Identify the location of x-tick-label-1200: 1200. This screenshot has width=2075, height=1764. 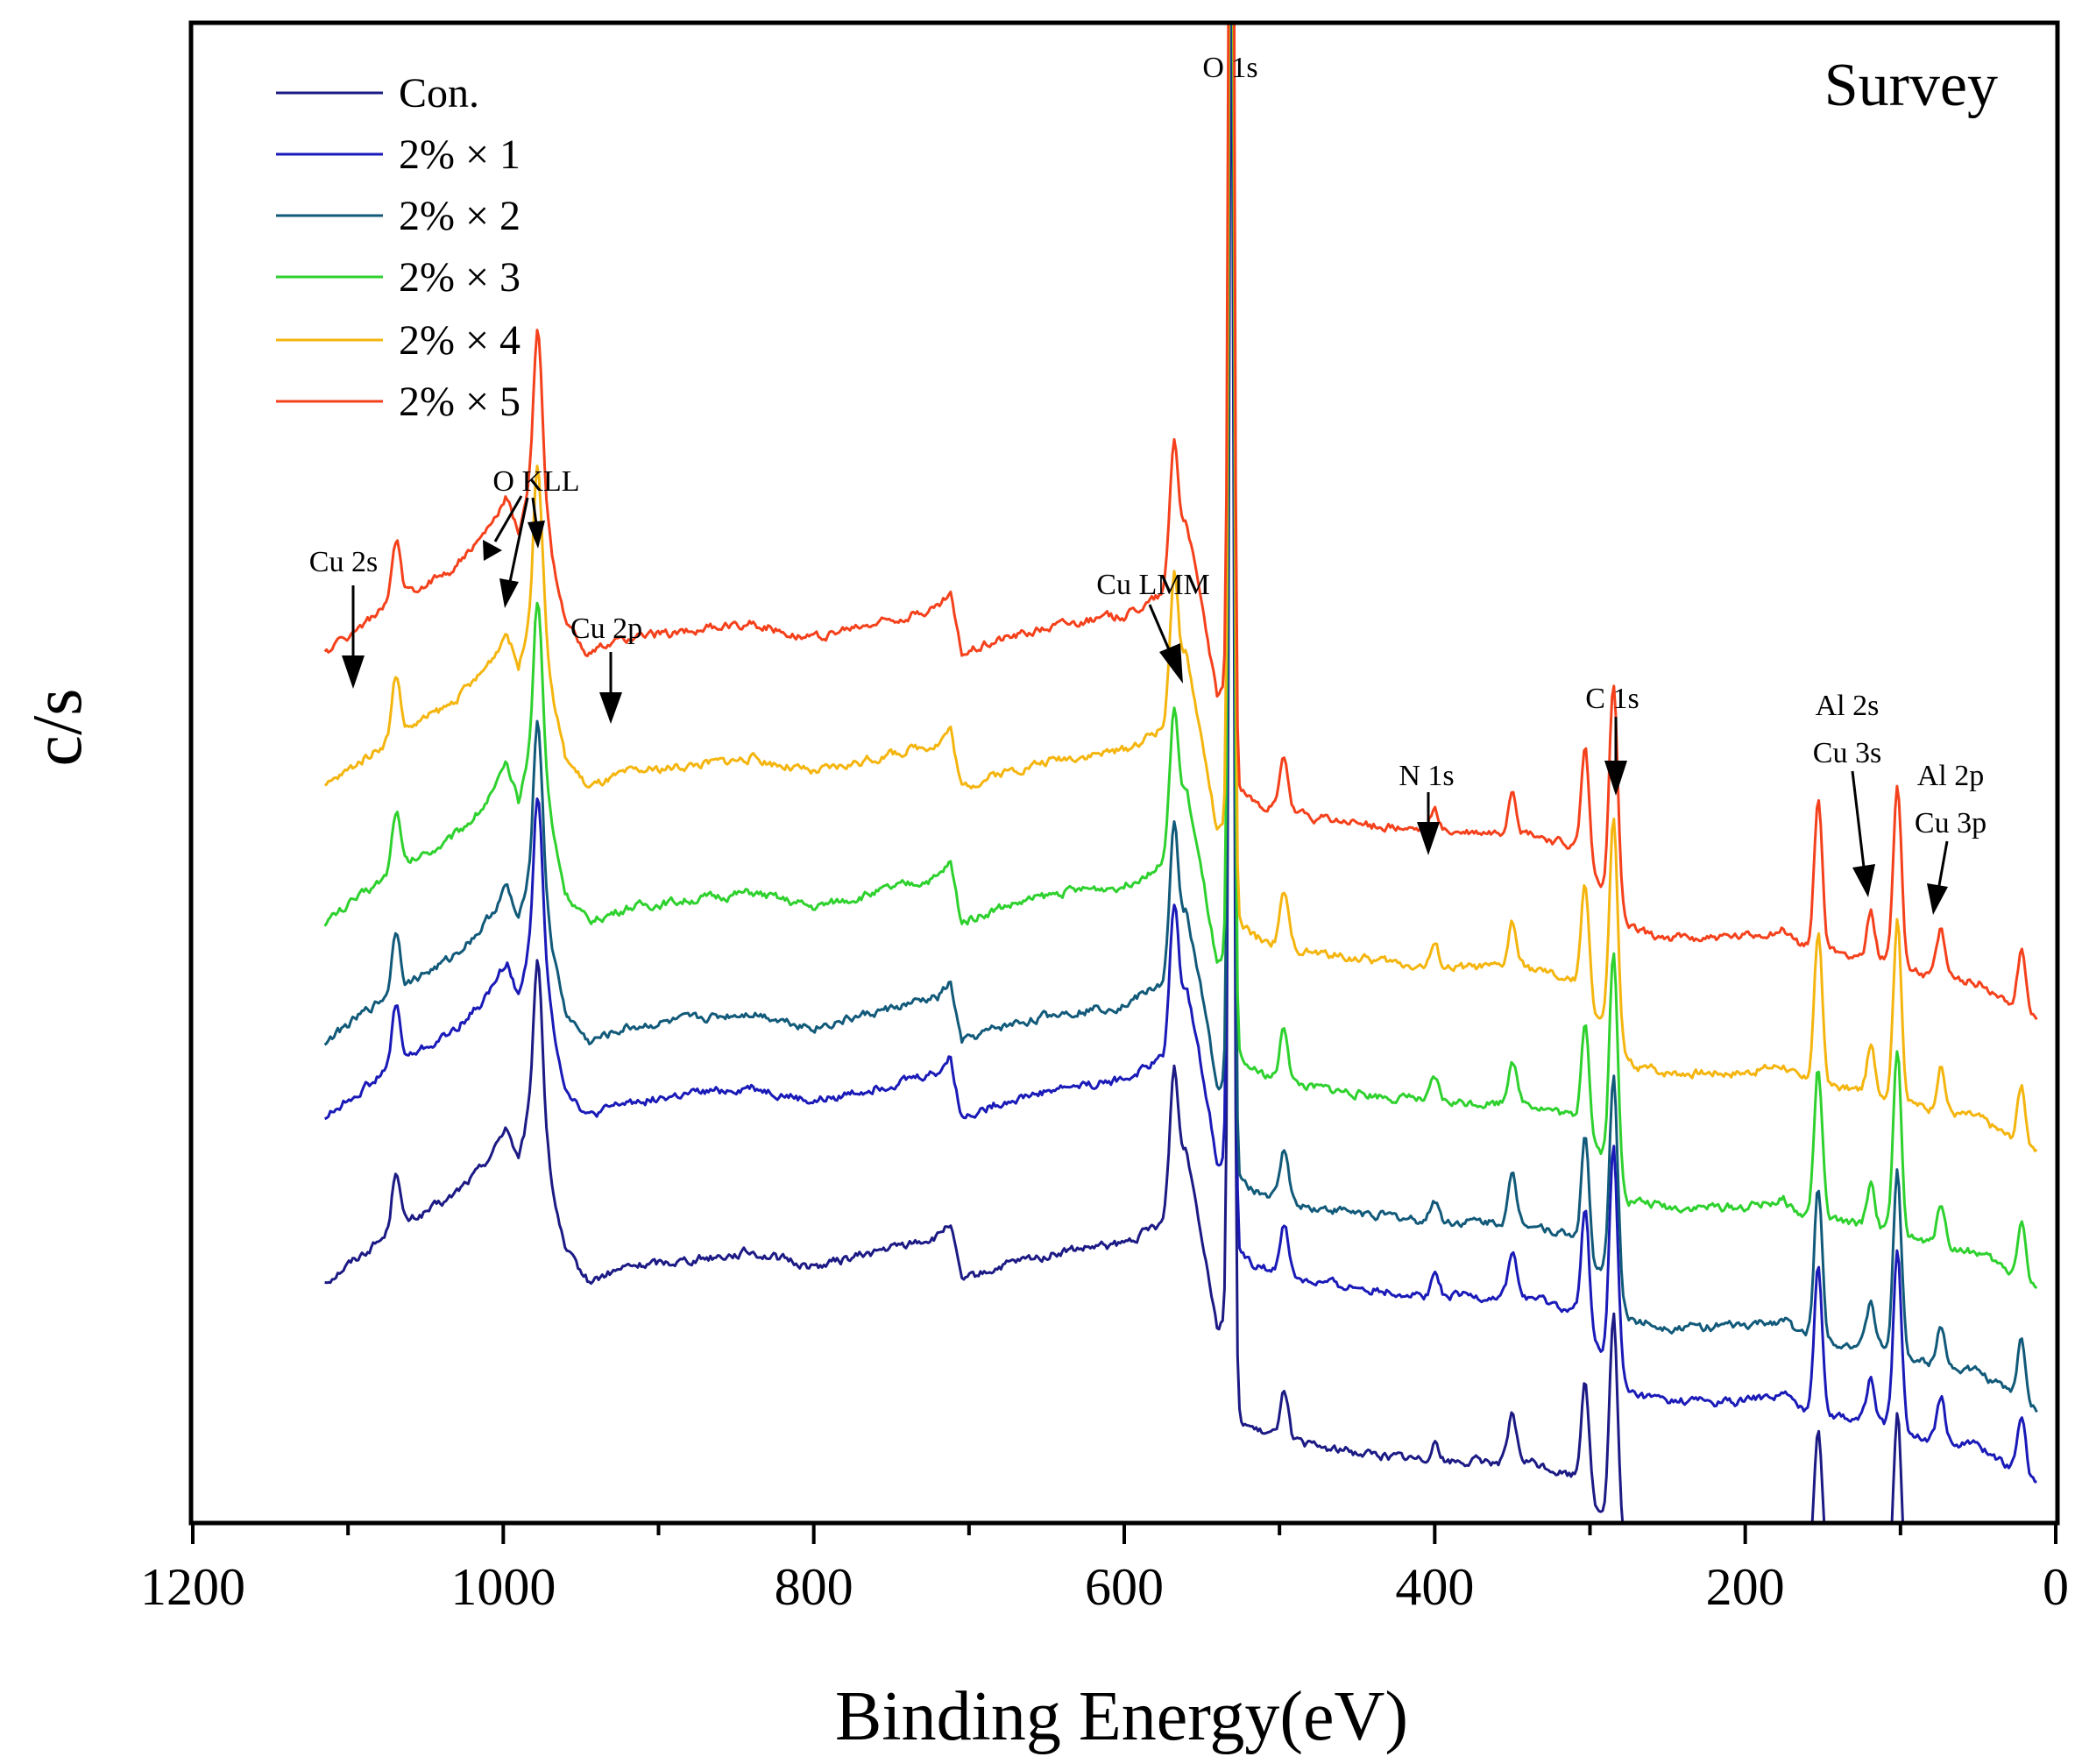
(192, 1587).